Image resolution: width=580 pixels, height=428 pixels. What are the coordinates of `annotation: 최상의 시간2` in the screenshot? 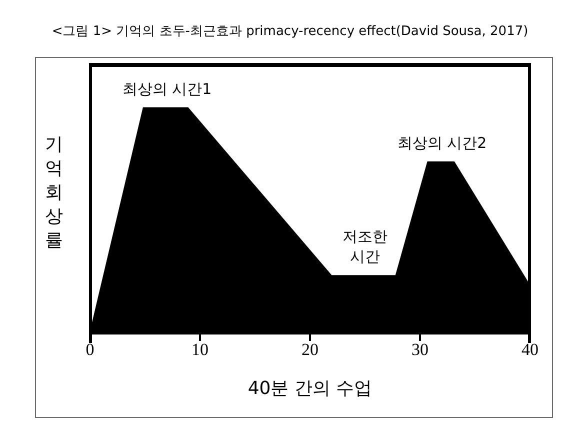 It's located at (442, 143).